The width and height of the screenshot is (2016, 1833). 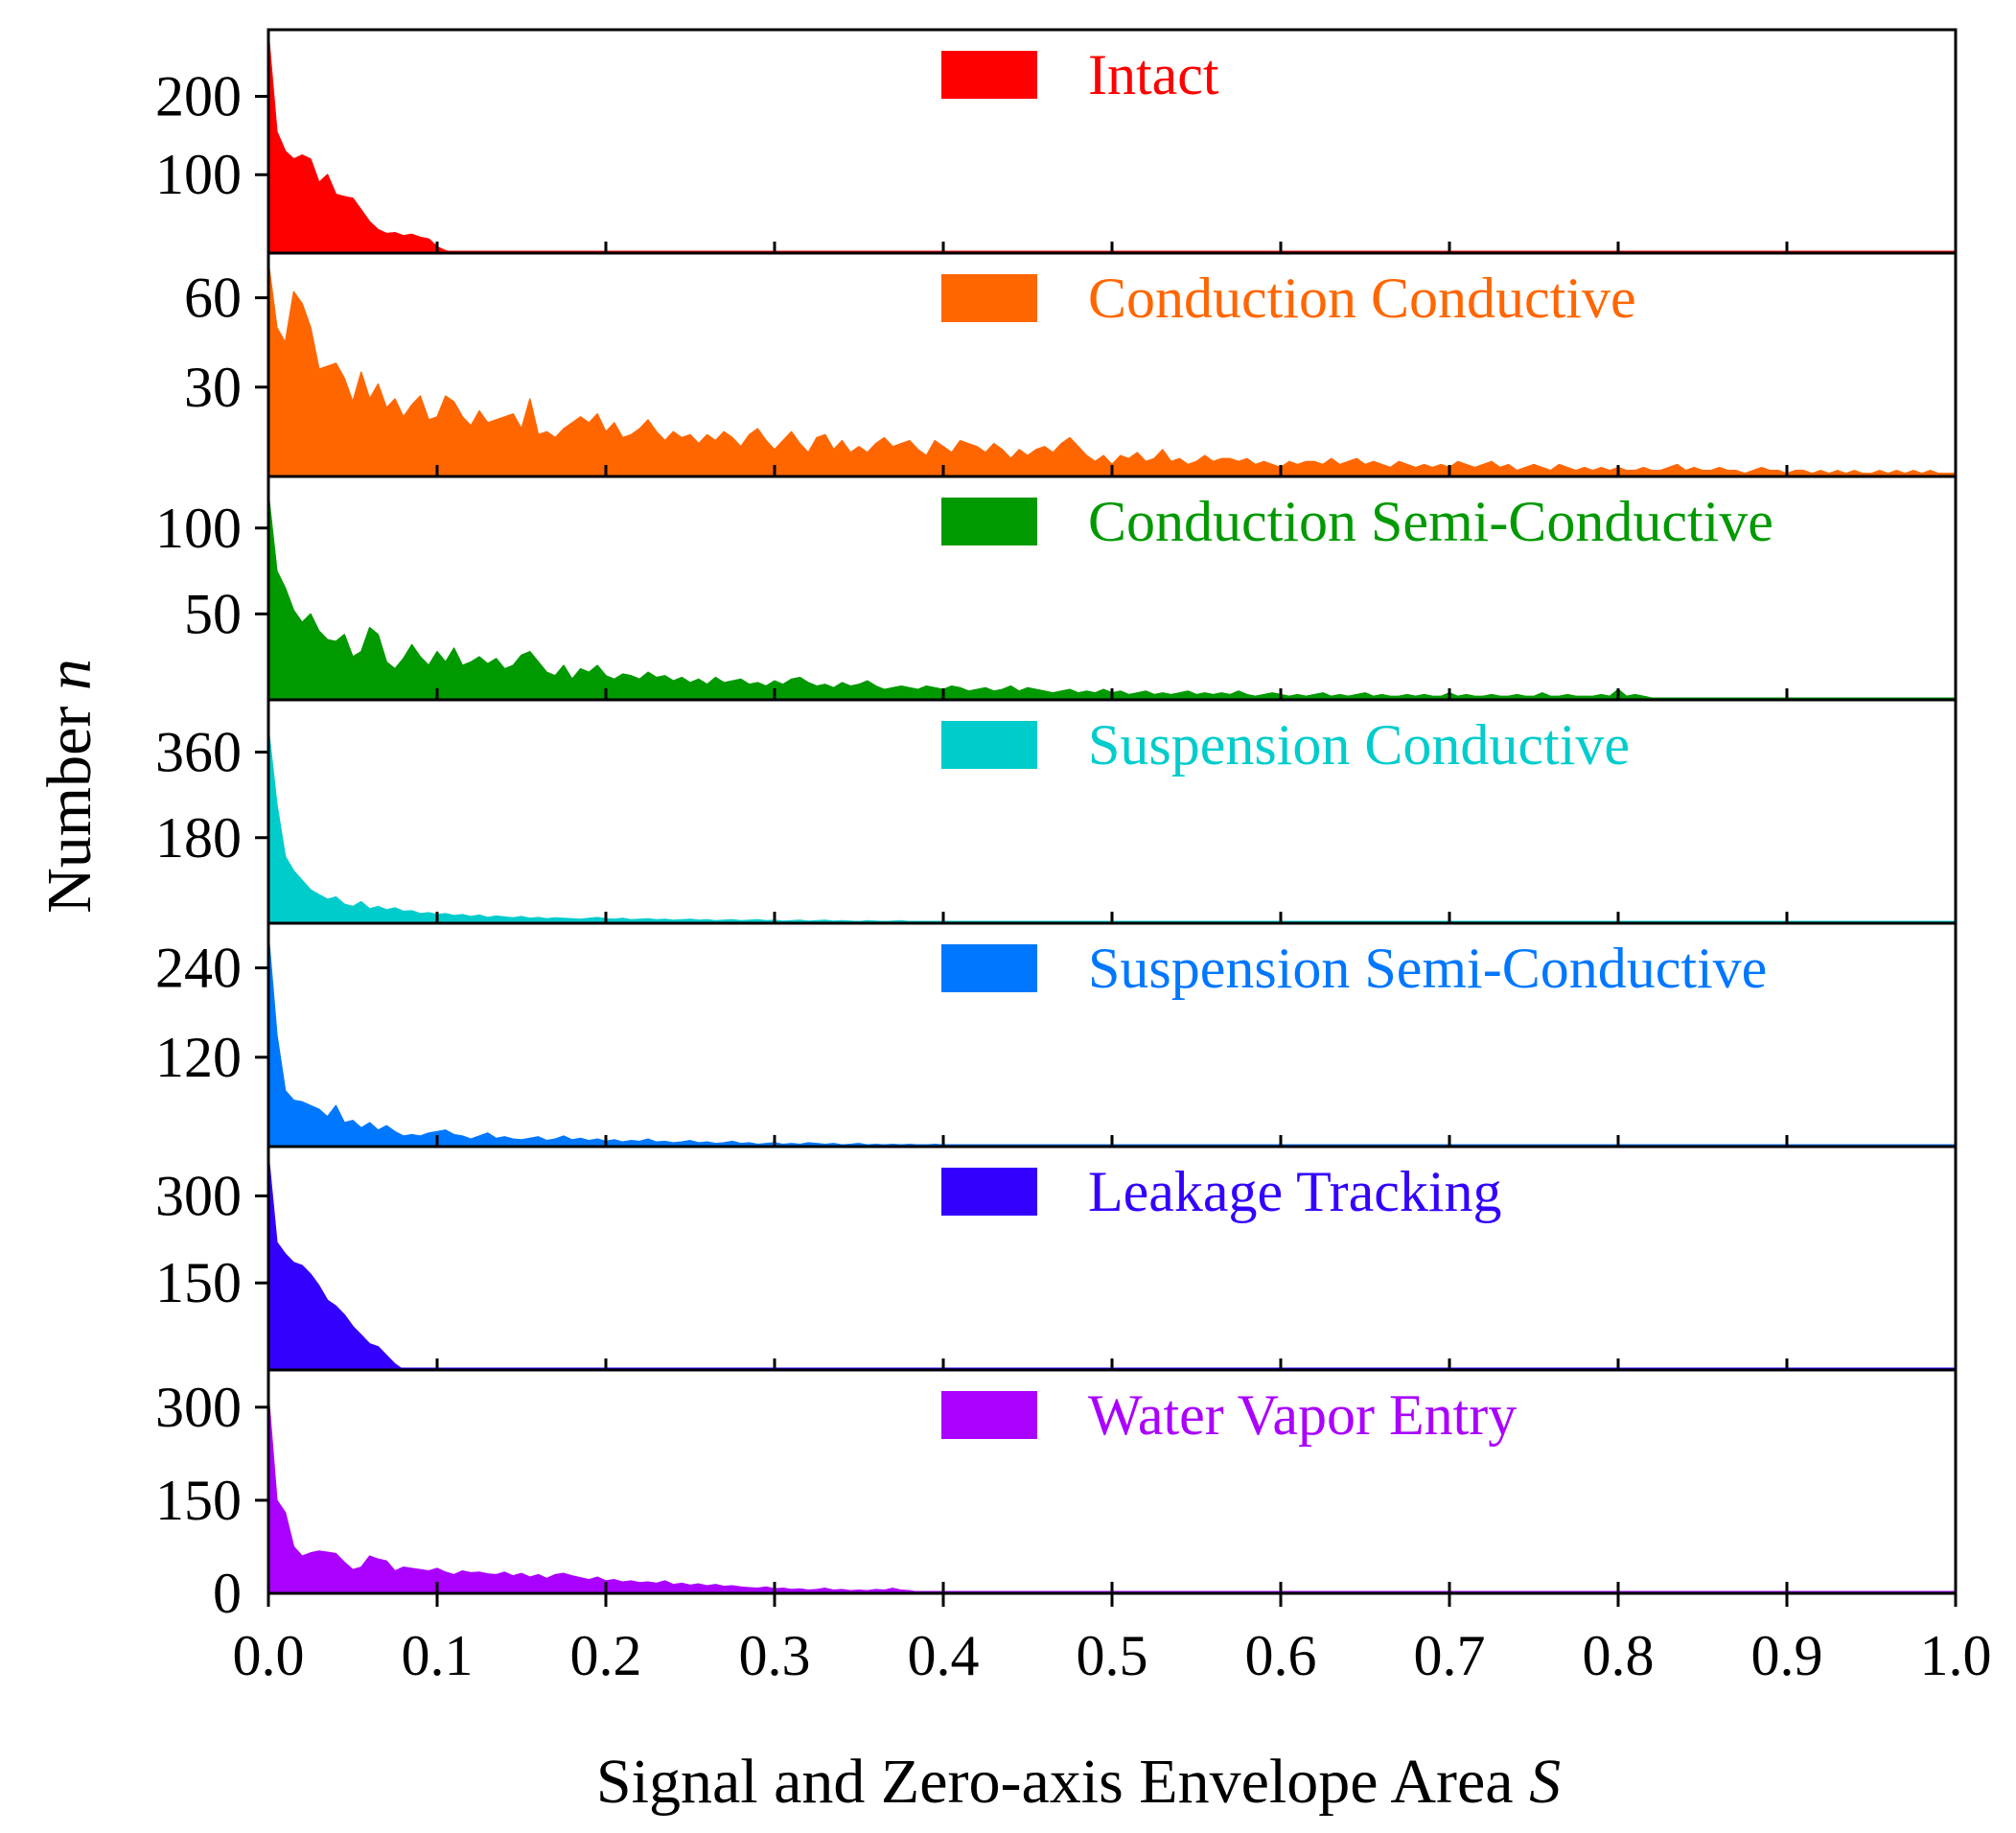 What do you see at coordinates (944, 1656) in the screenshot?
I see `x-tick-label: 0.4` at bounding box center [944, 1656].